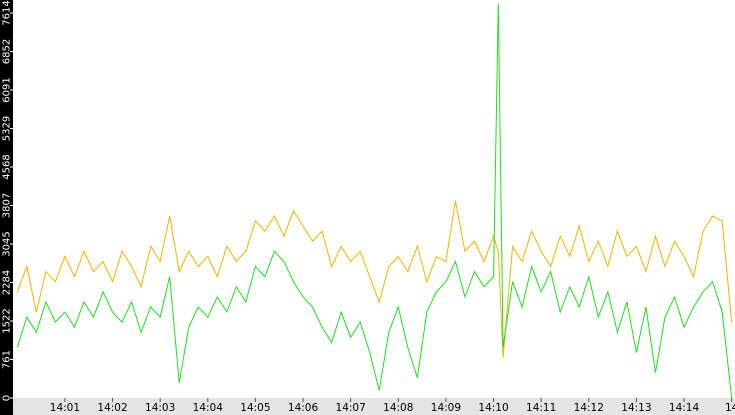 The image size is (735, 415). Describe the element at coordinates (730, 408) in the screenshot. I see `x-tick-label: 14` at that location.